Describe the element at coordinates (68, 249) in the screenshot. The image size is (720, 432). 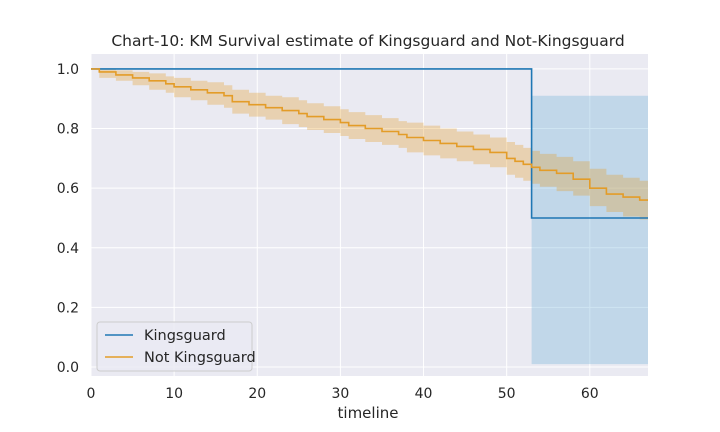
I see `y-tick-label: 0.4` at that location.